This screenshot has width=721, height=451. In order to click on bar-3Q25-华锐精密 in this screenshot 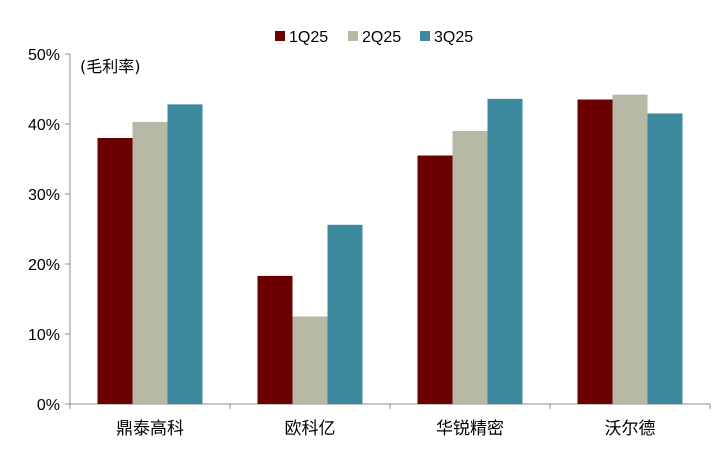, I will do `click(505, 251)`.